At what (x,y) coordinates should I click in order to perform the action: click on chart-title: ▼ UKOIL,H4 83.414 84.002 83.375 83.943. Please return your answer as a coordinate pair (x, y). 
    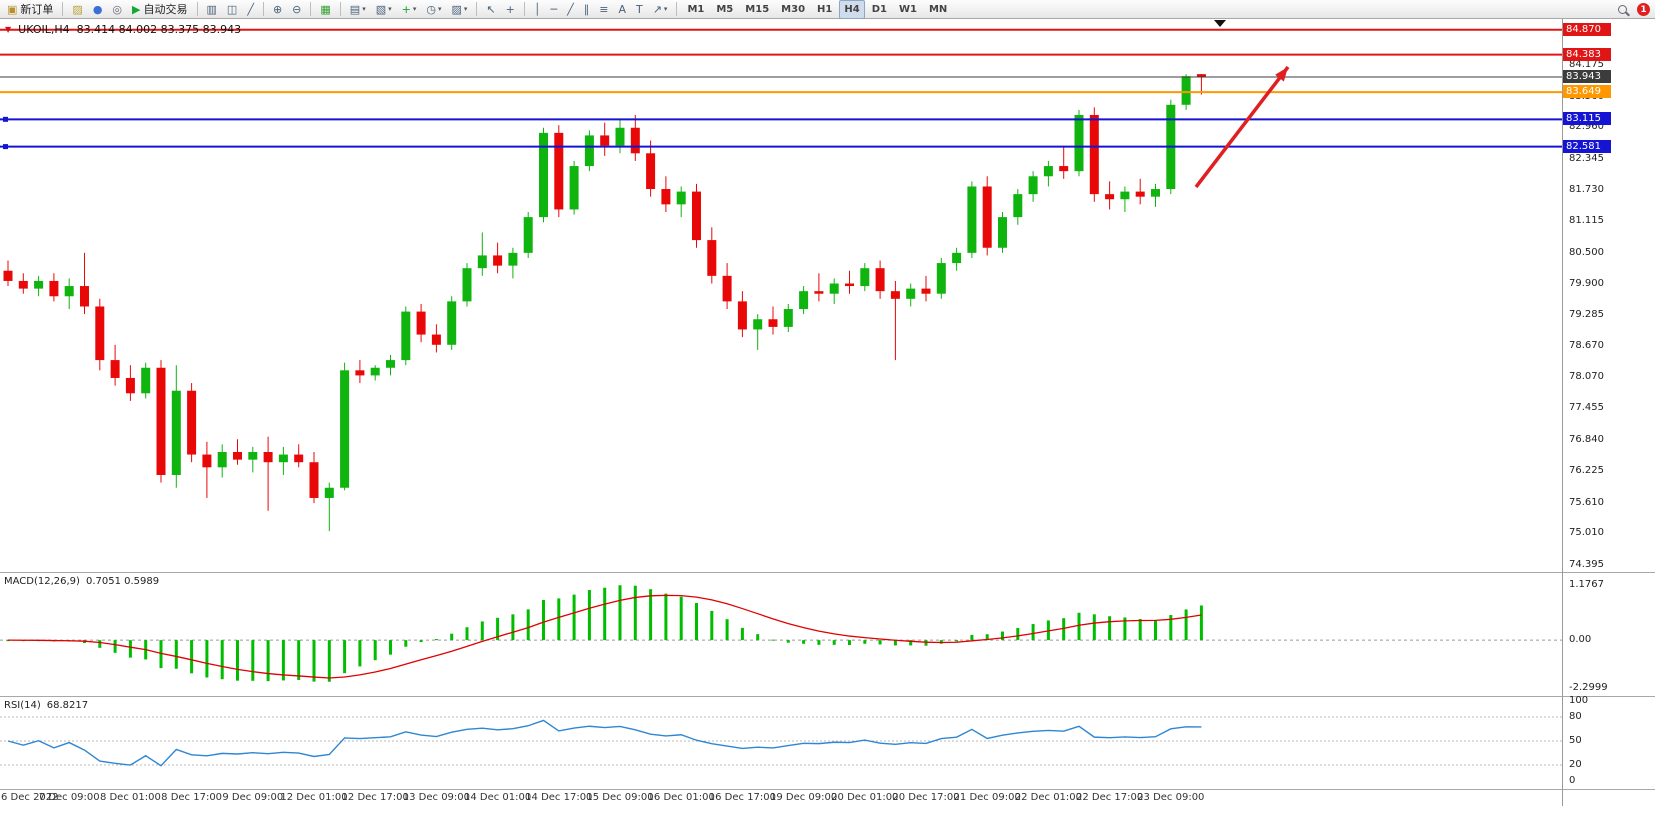
    Looking at the image, I should click on (123, 29).